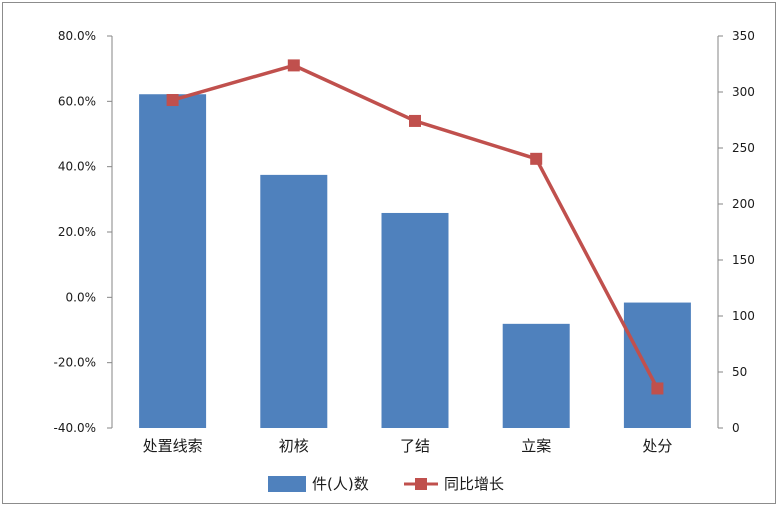 This screenshot has width=780, height=508. What do you see at coordinates (340, 484) in the screenshot?
I see `legend-bar-label: 件(人)数` at bounding box center [340, 484].